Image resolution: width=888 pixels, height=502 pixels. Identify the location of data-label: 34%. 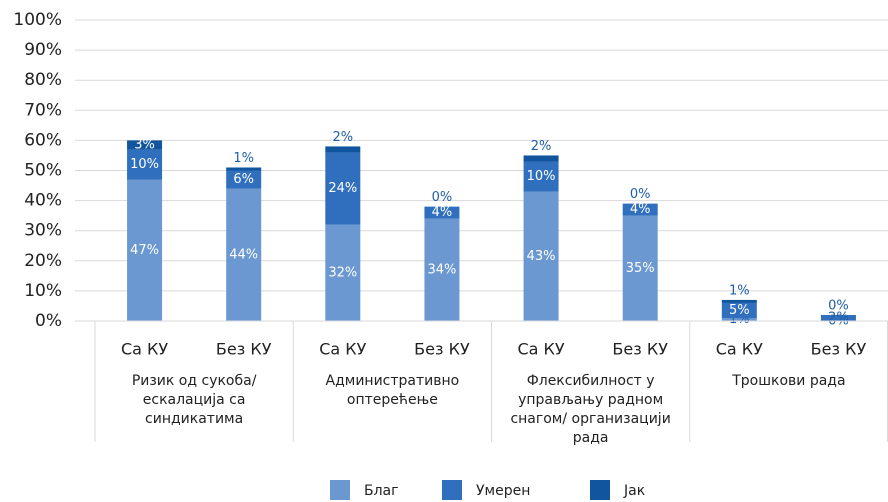
(441, 269).